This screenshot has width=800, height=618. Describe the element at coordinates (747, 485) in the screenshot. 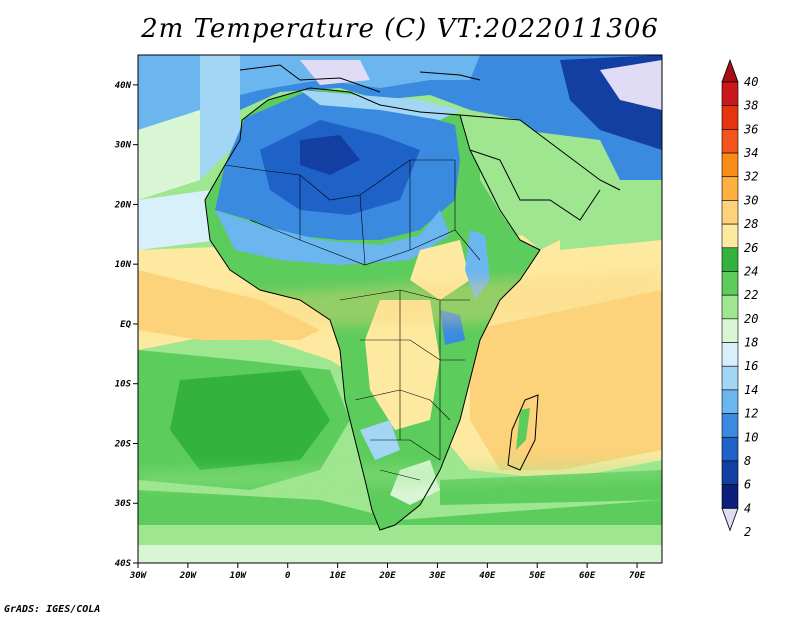

I see `colorbar-label: 6` at that location.